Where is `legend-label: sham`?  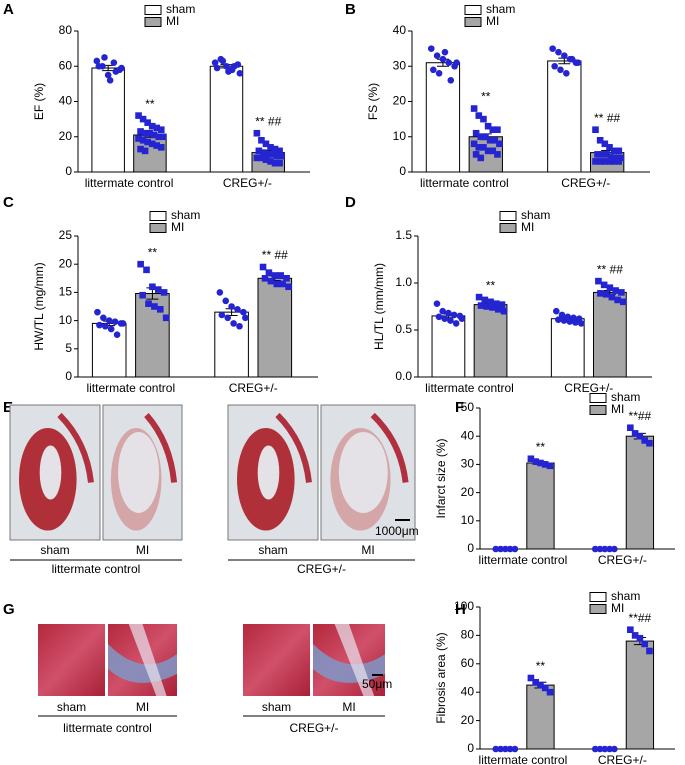 legend-label: sham is located at coordinates (535, 215).